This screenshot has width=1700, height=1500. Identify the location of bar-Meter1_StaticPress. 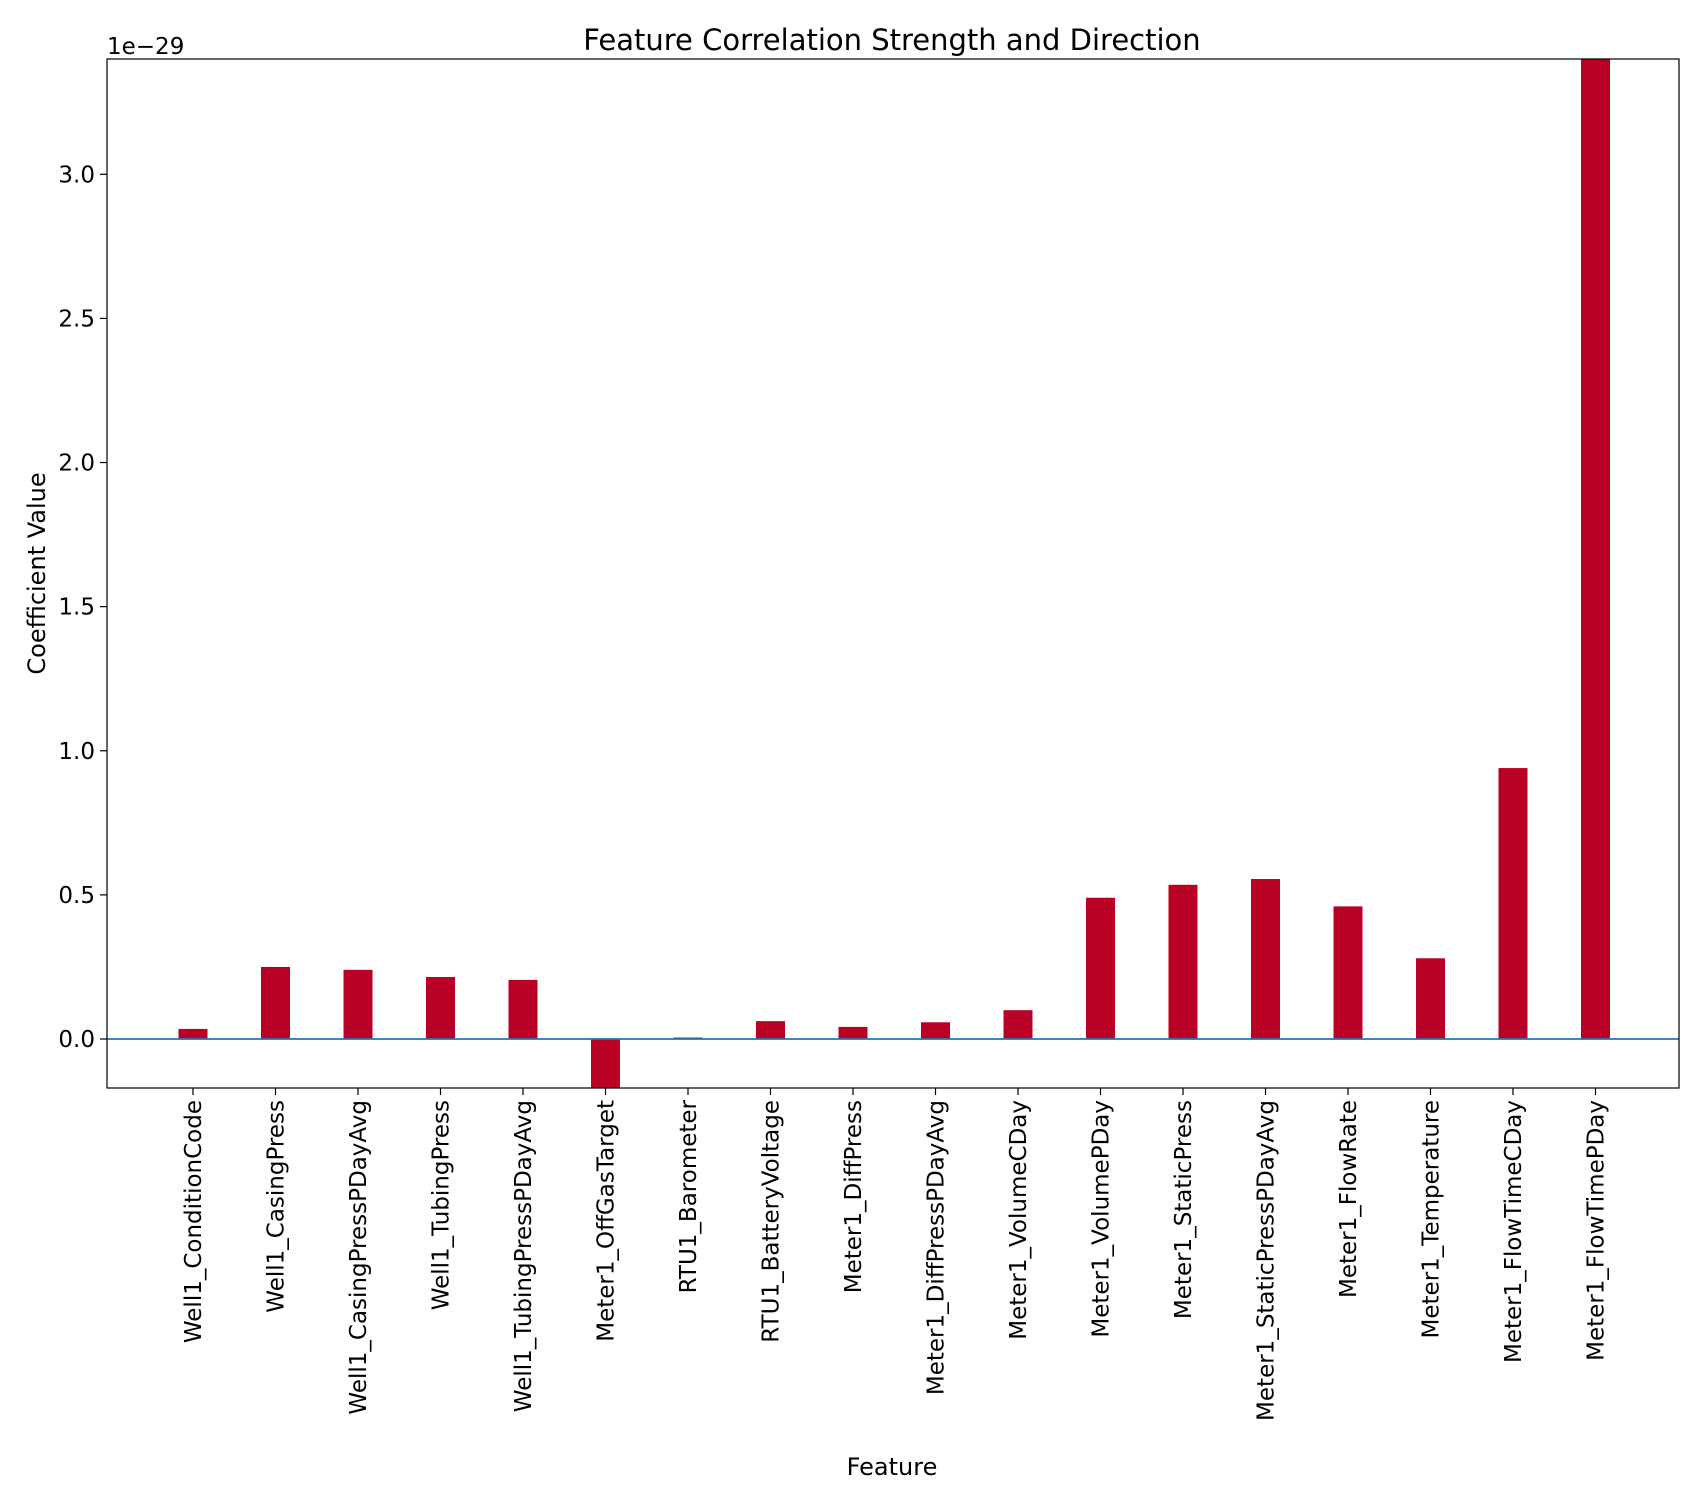
(1183, 961).